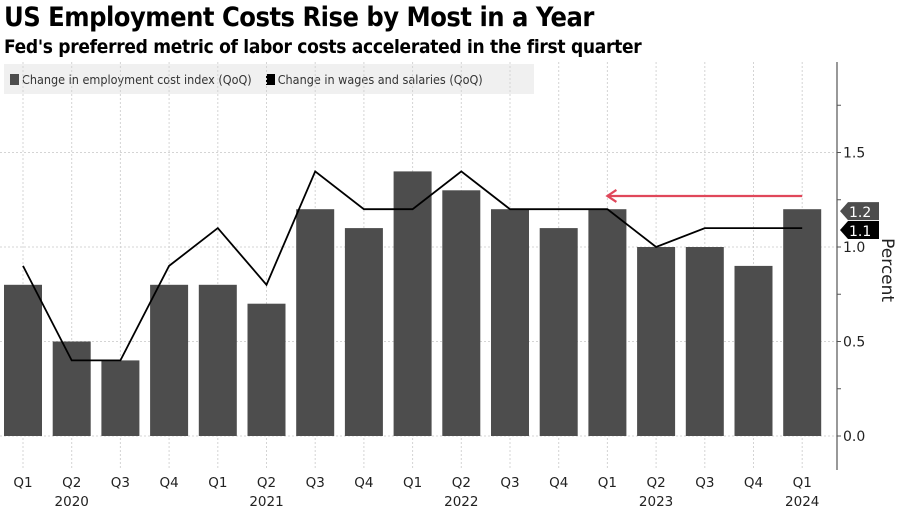 The width and height of the screenshot is (900, 510). What do you see at coordinates (72, 502) in the screenshot?
I see `x-year-label: 2020` at bounding box center [72, 502].